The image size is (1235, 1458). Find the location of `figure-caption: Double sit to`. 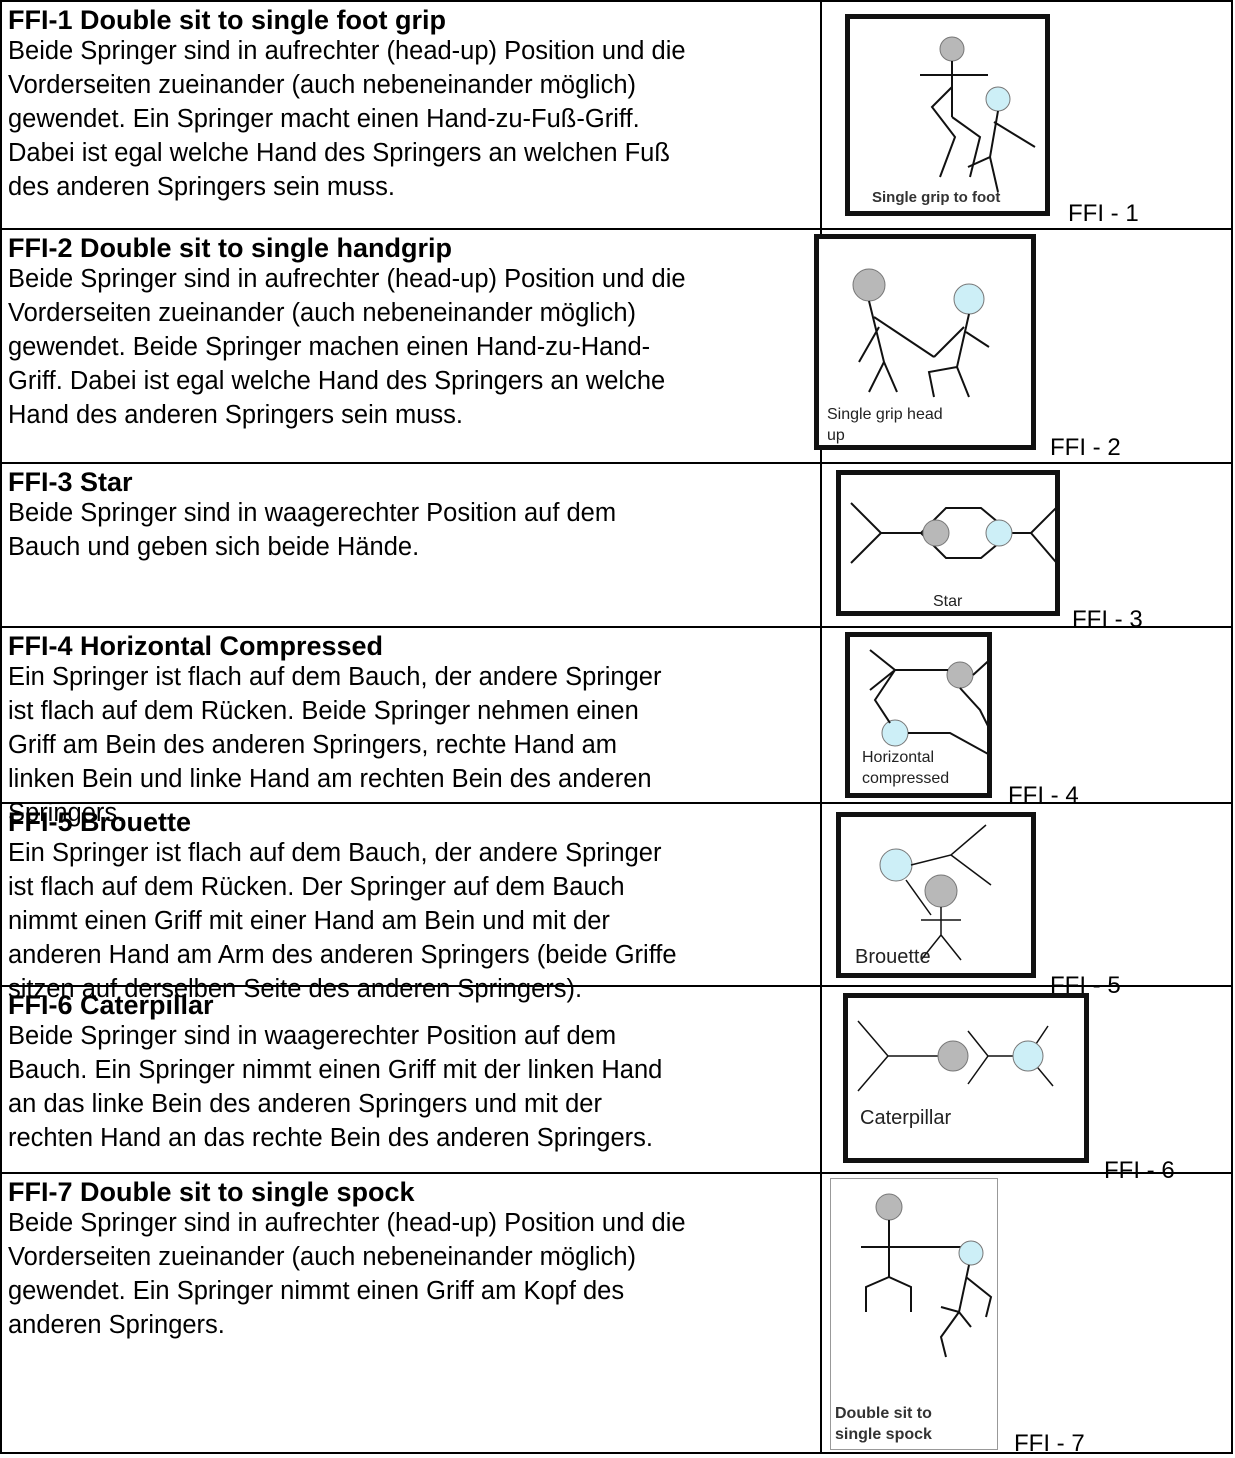

figure-caption: Double sit to is located at coordinates (883, 1413).